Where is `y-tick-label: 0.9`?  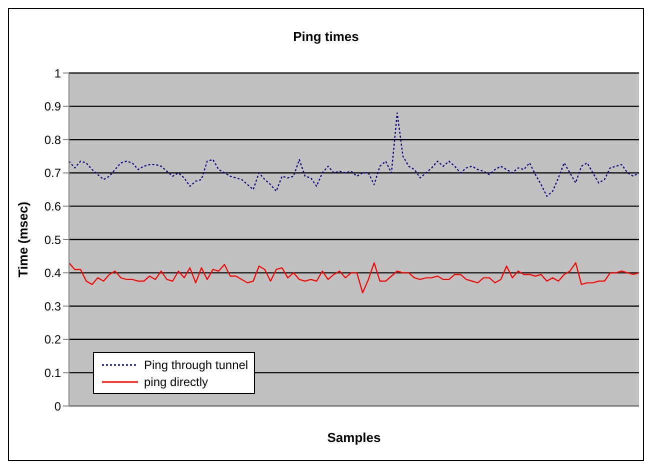
y-tick-label: 0.9 is located at coordinates (53, 107).